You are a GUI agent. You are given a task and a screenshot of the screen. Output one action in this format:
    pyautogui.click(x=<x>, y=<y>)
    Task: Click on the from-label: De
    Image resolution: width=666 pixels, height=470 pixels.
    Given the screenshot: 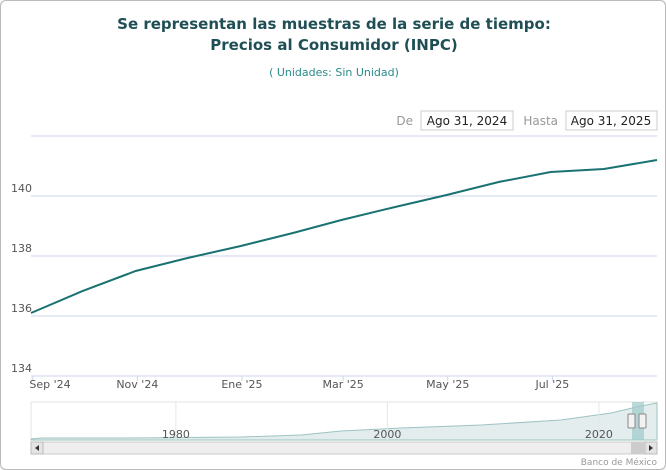 What is the action you would take?
    pyautogui.click(x=404, y=121)
    